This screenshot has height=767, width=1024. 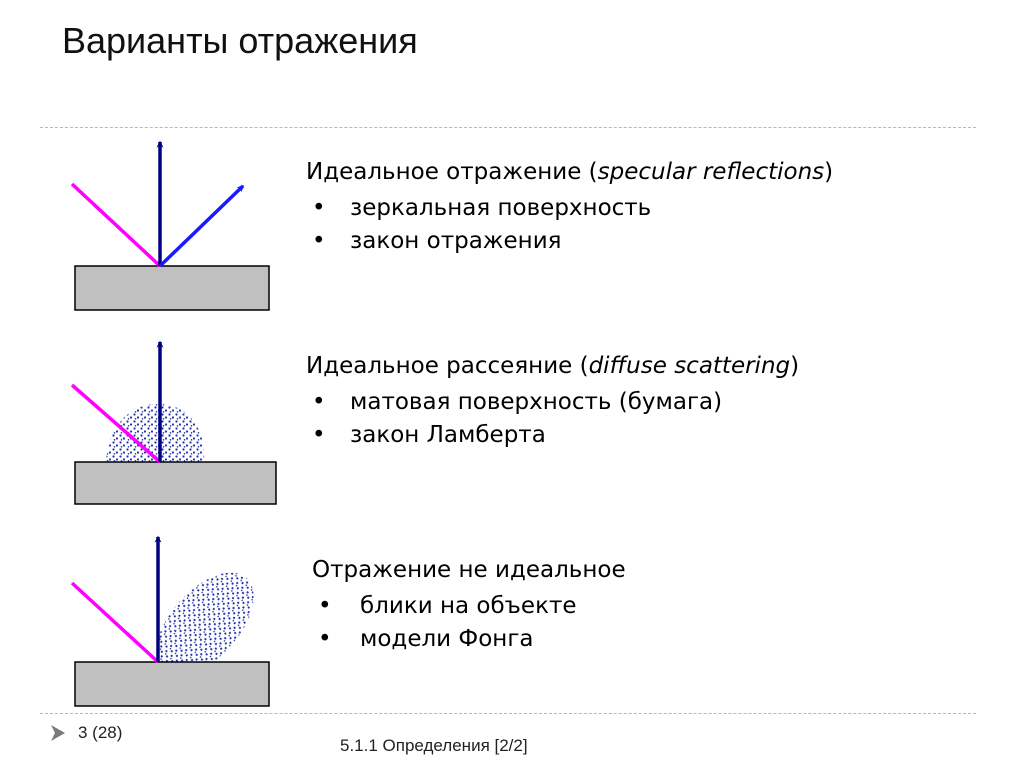 I want to click on list-item: зеркальная поверхность, so click(x=569, y=208).